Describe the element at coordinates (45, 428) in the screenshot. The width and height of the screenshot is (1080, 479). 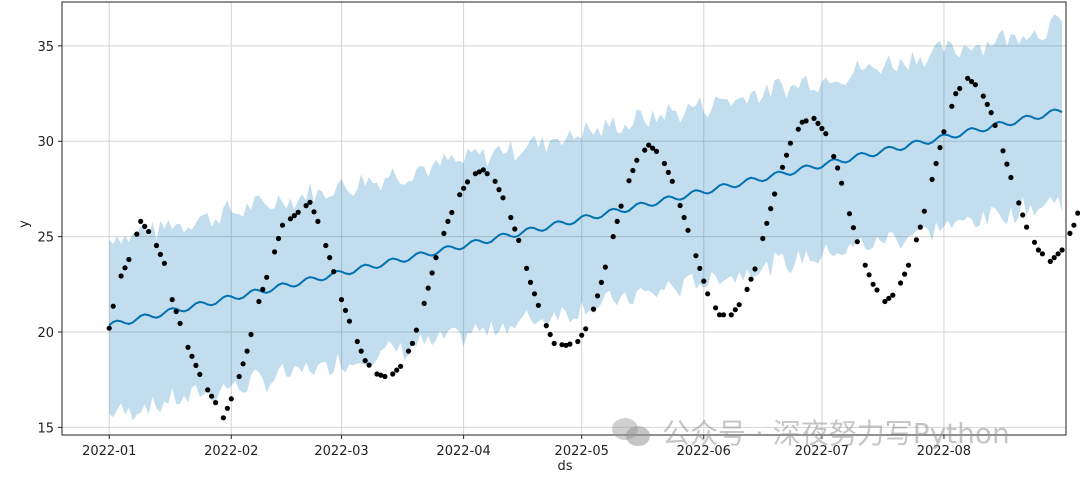
I see `y-tick-label: 15` at that location.